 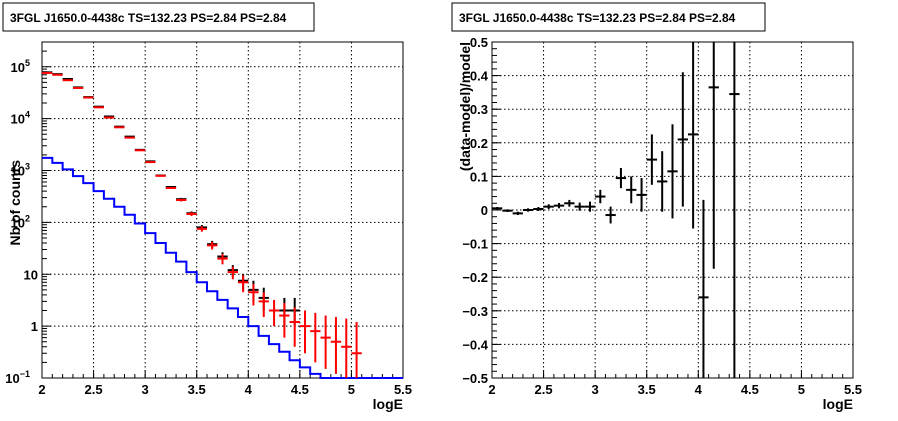 I want to click on counts-x-tick-label: 2.5, so click(x=94, y=389).